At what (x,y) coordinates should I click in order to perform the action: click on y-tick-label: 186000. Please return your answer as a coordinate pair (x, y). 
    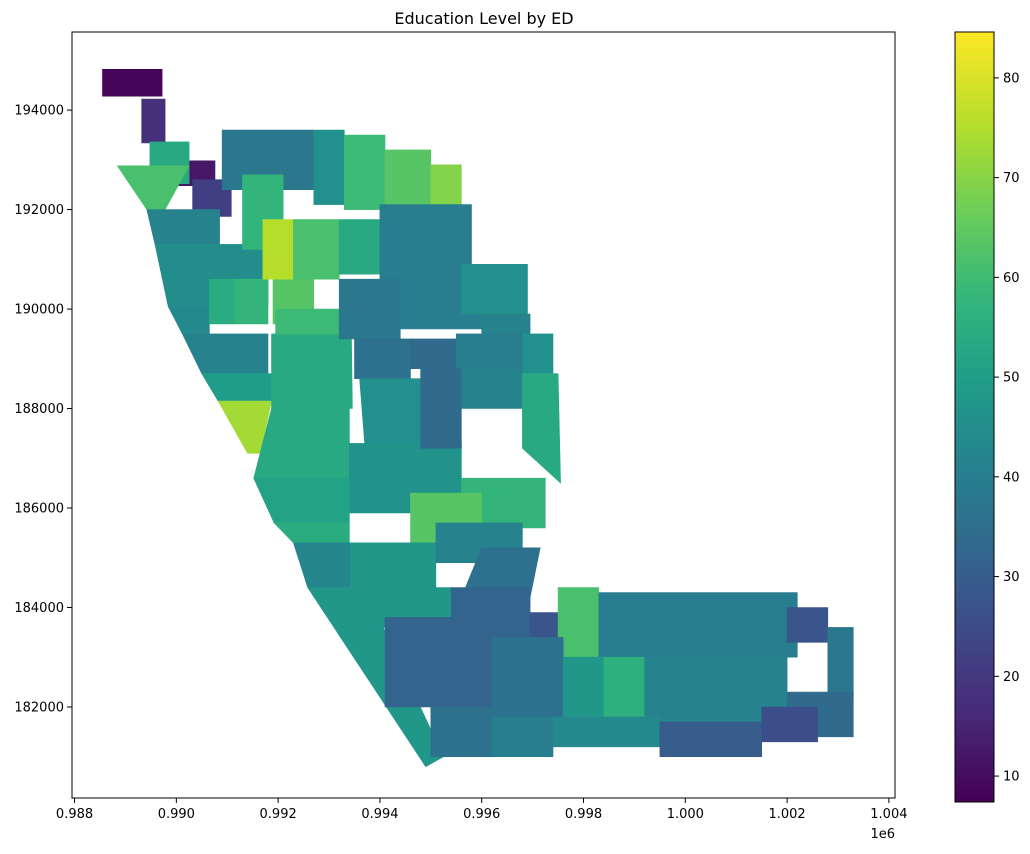
    Looking at the image, I should click on (39, 509).